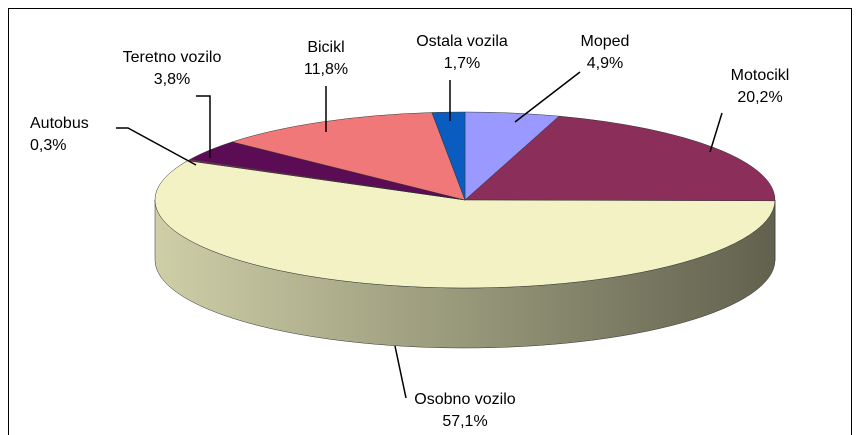 This screenshot has height=435, width=859. I want to click on slice-label: Moped, so click(605, 41).